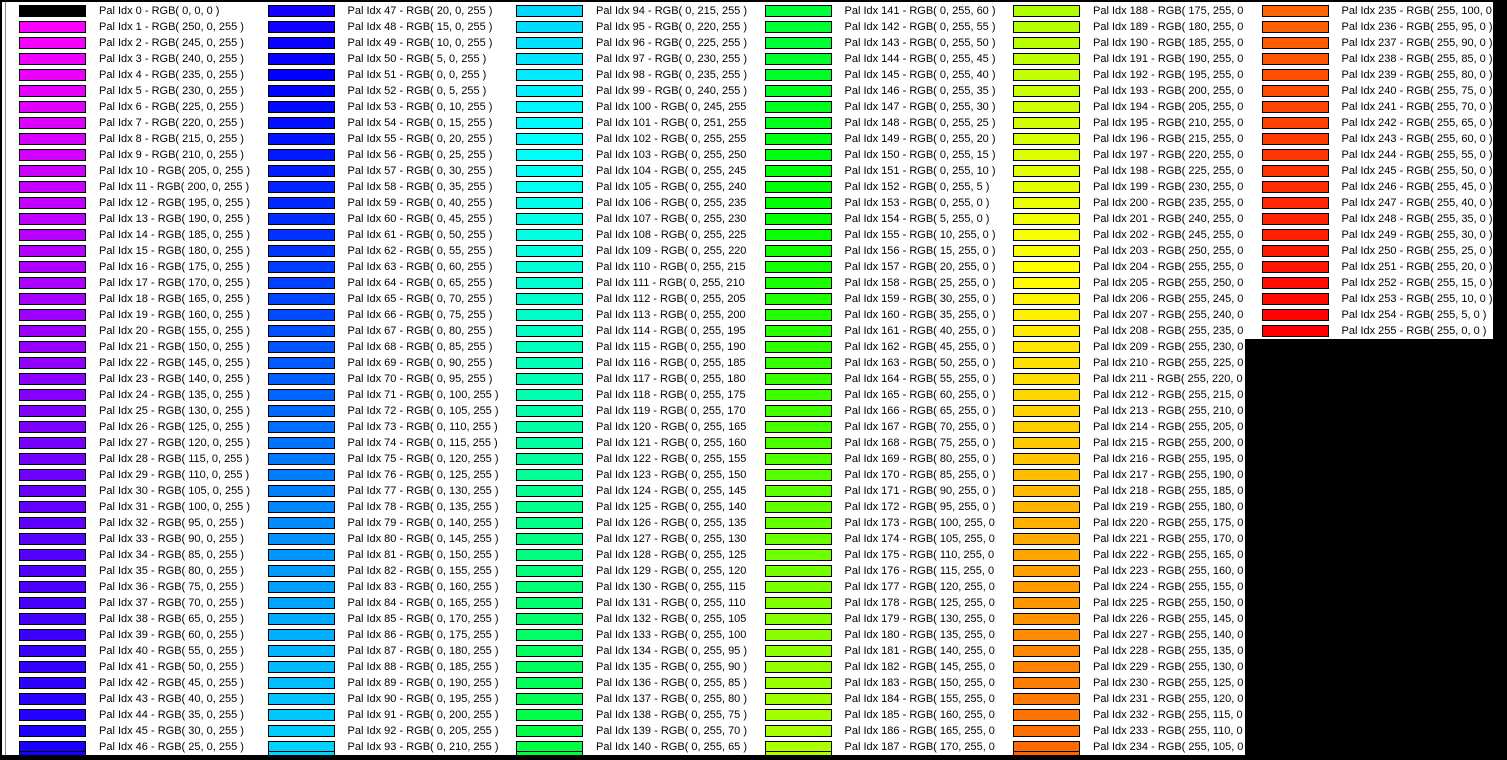 This screenshot has height=760, width=1507. What do you see at coordinates (175, 427) in the screenshot?
I see `palette-entry-label: Pal Idx 26 - RGB( 125, 0, 255 )` at bounding box center [175, 427].